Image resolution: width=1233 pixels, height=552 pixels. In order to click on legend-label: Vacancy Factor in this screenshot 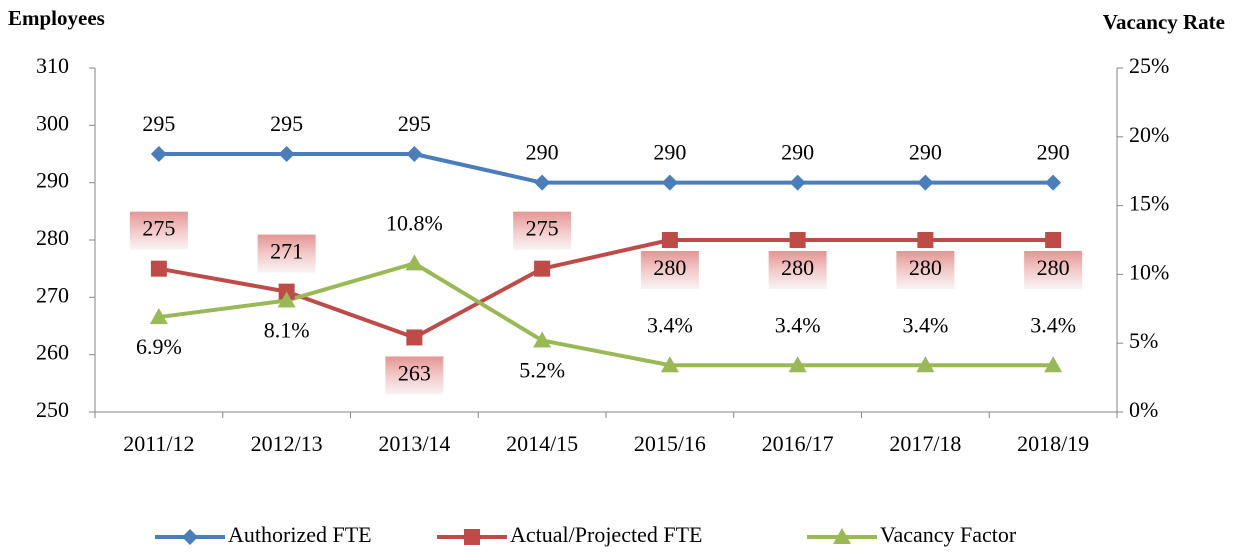, I will do `click(948, 534)`.